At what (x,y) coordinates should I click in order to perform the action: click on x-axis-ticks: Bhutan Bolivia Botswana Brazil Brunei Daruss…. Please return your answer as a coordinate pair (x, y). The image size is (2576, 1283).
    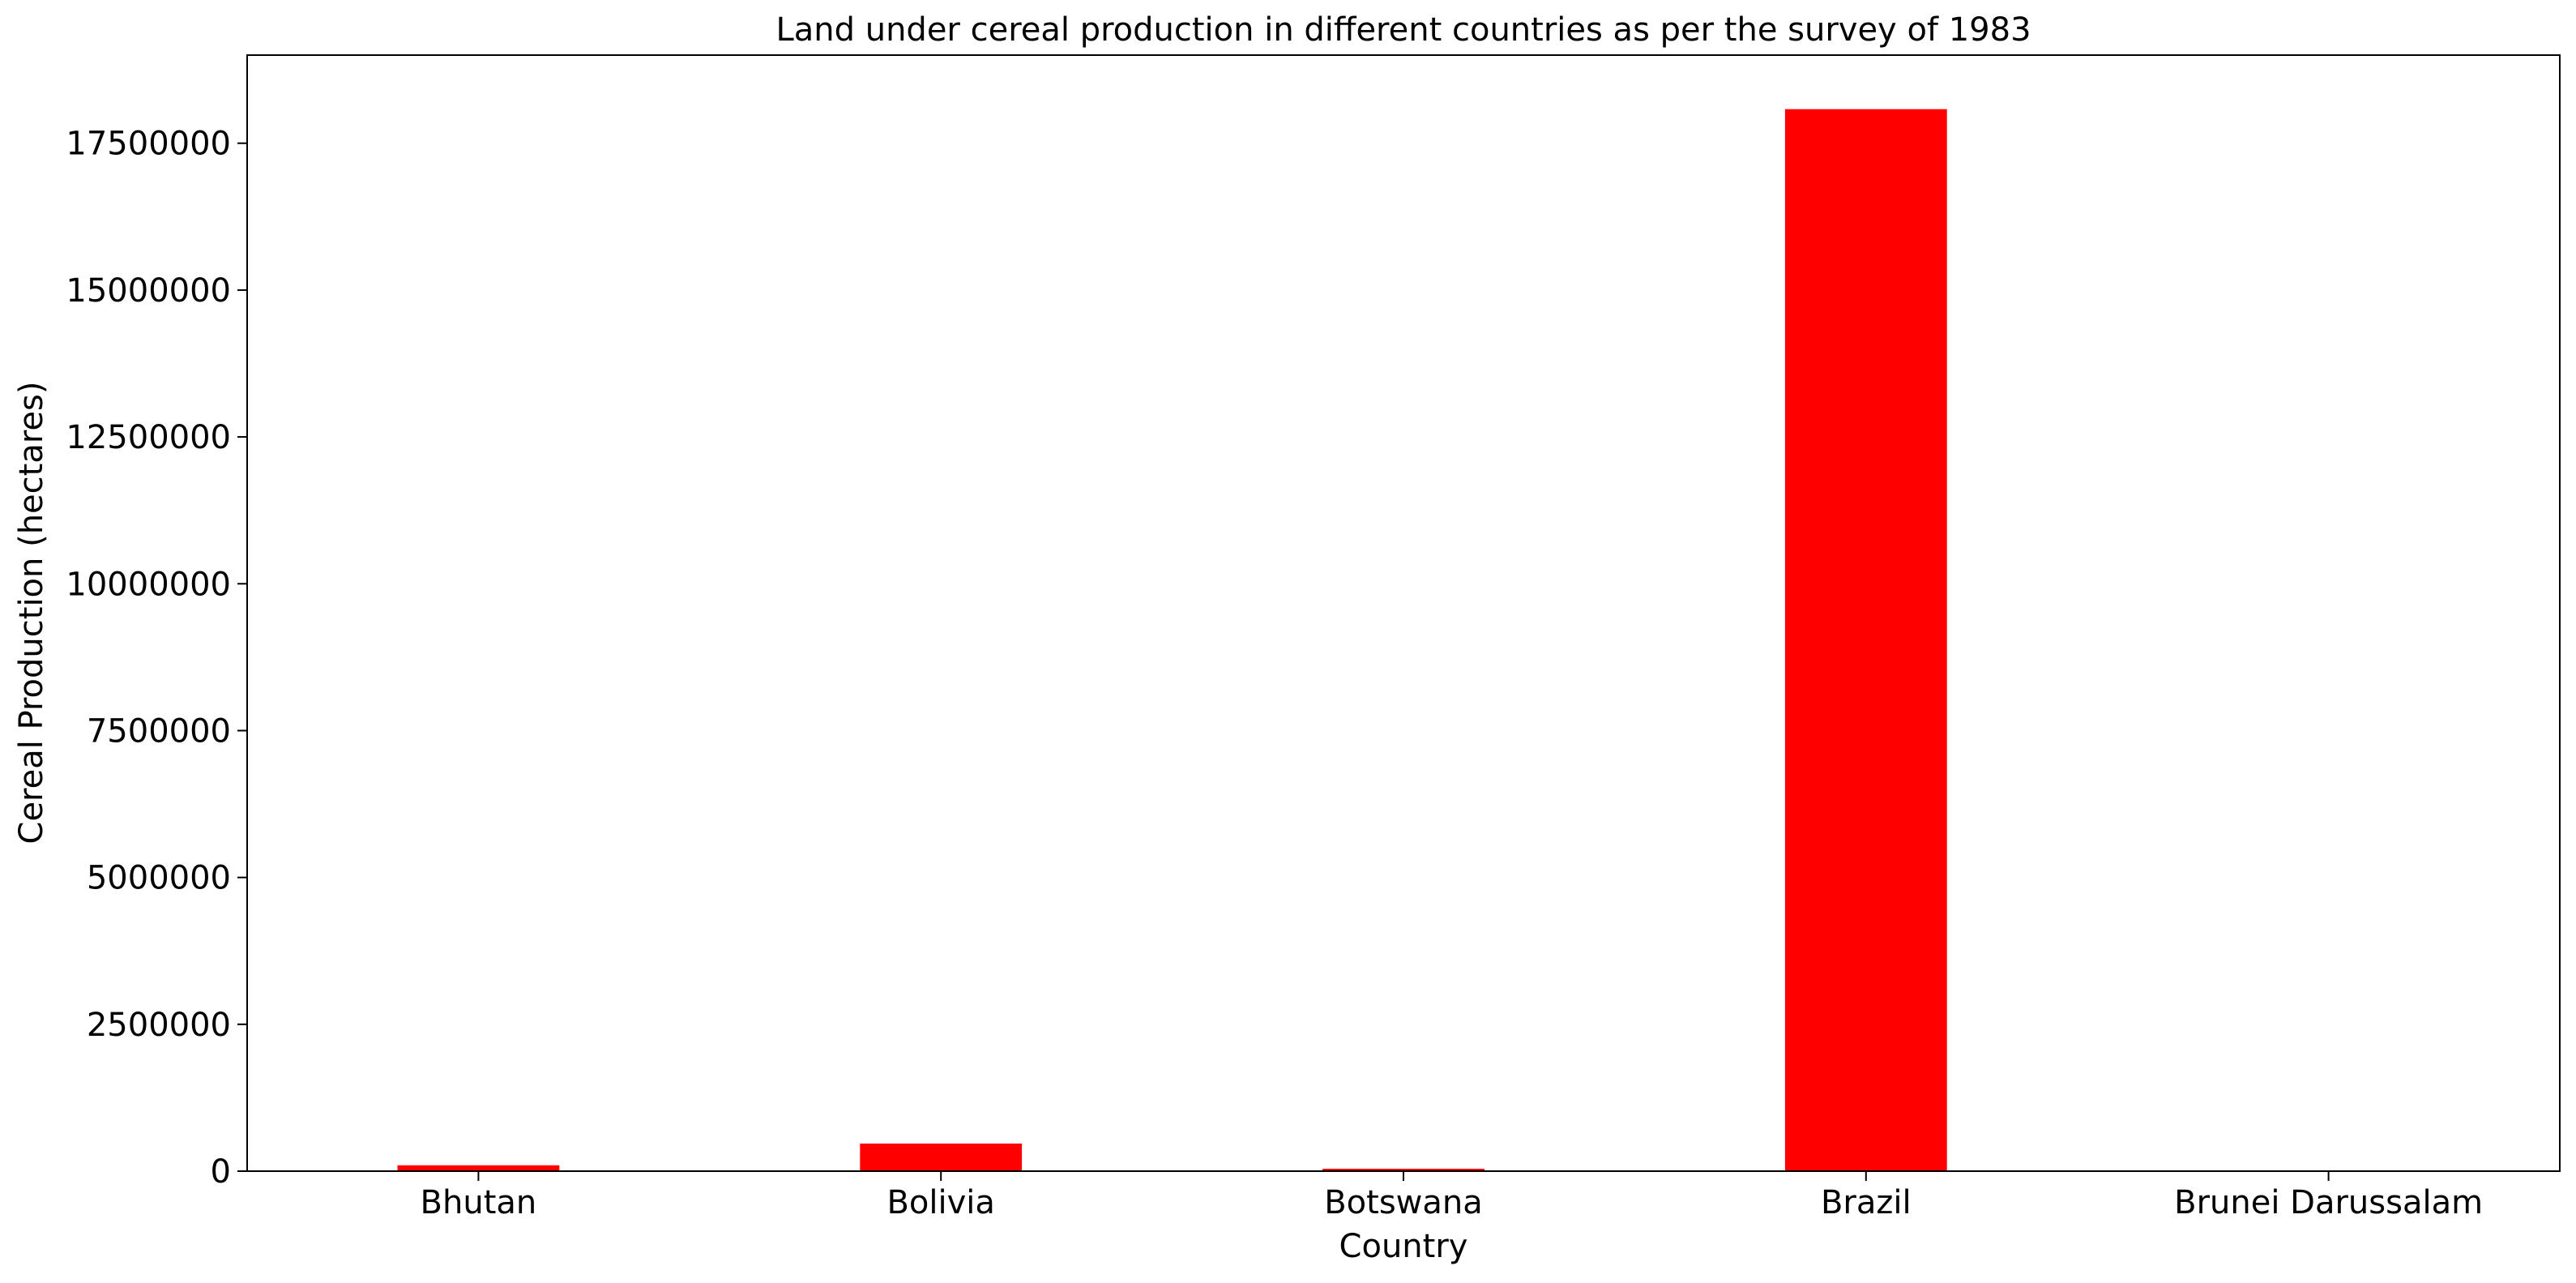
    Looking at the image, I should click on (1452, 1196).